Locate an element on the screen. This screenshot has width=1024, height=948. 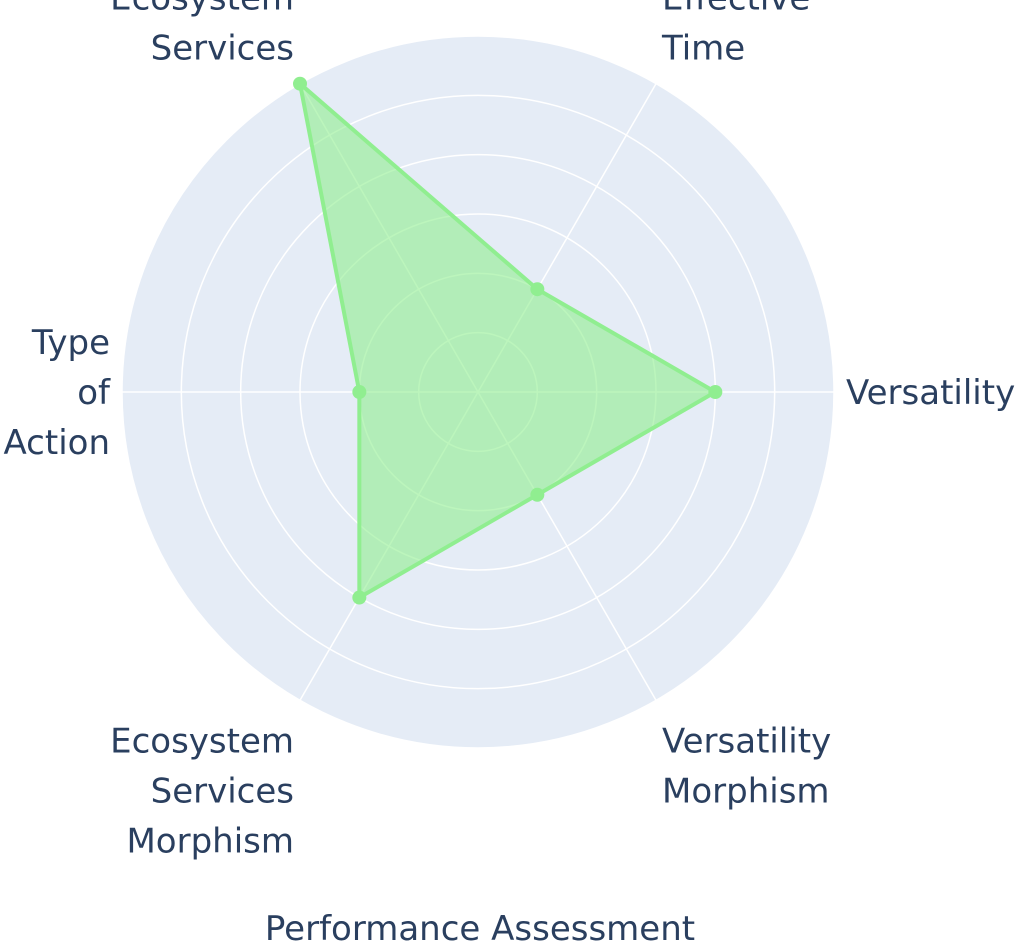
axis-label-2: EffectiveTime is located at coordinates (735, 34).